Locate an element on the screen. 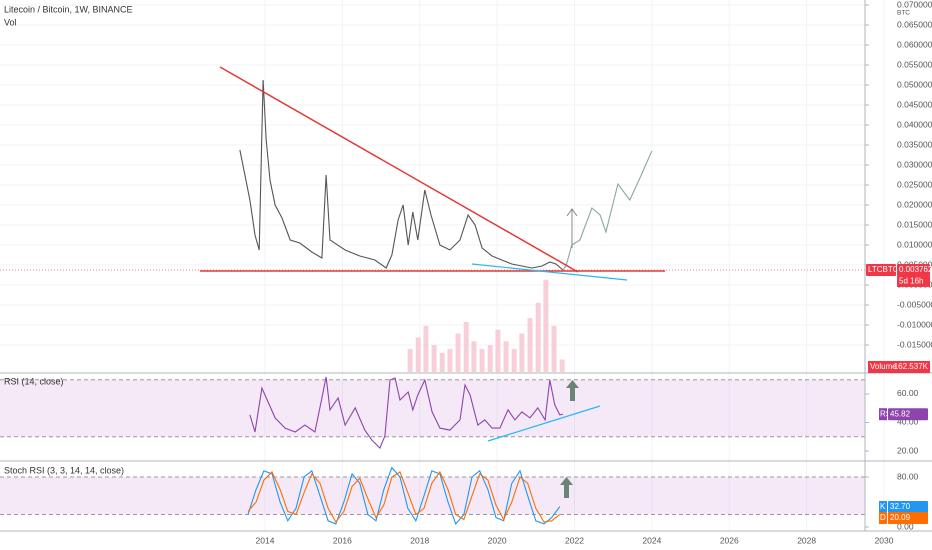 This screenshot has height=550, width=932. y-tick-label: 40.00 is located at coordinates (908, 422).